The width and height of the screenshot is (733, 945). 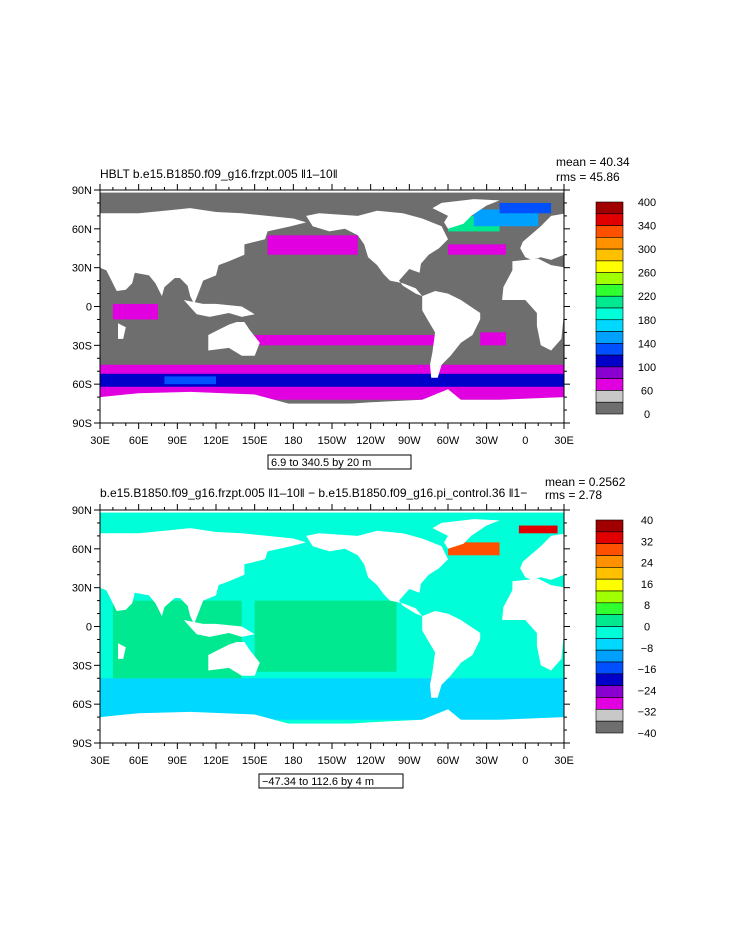 What do you see at coordinates (593, 162) in the screenshot?
I see `panel1-mean: mean = 40.34` at bounding box center [593, 162].